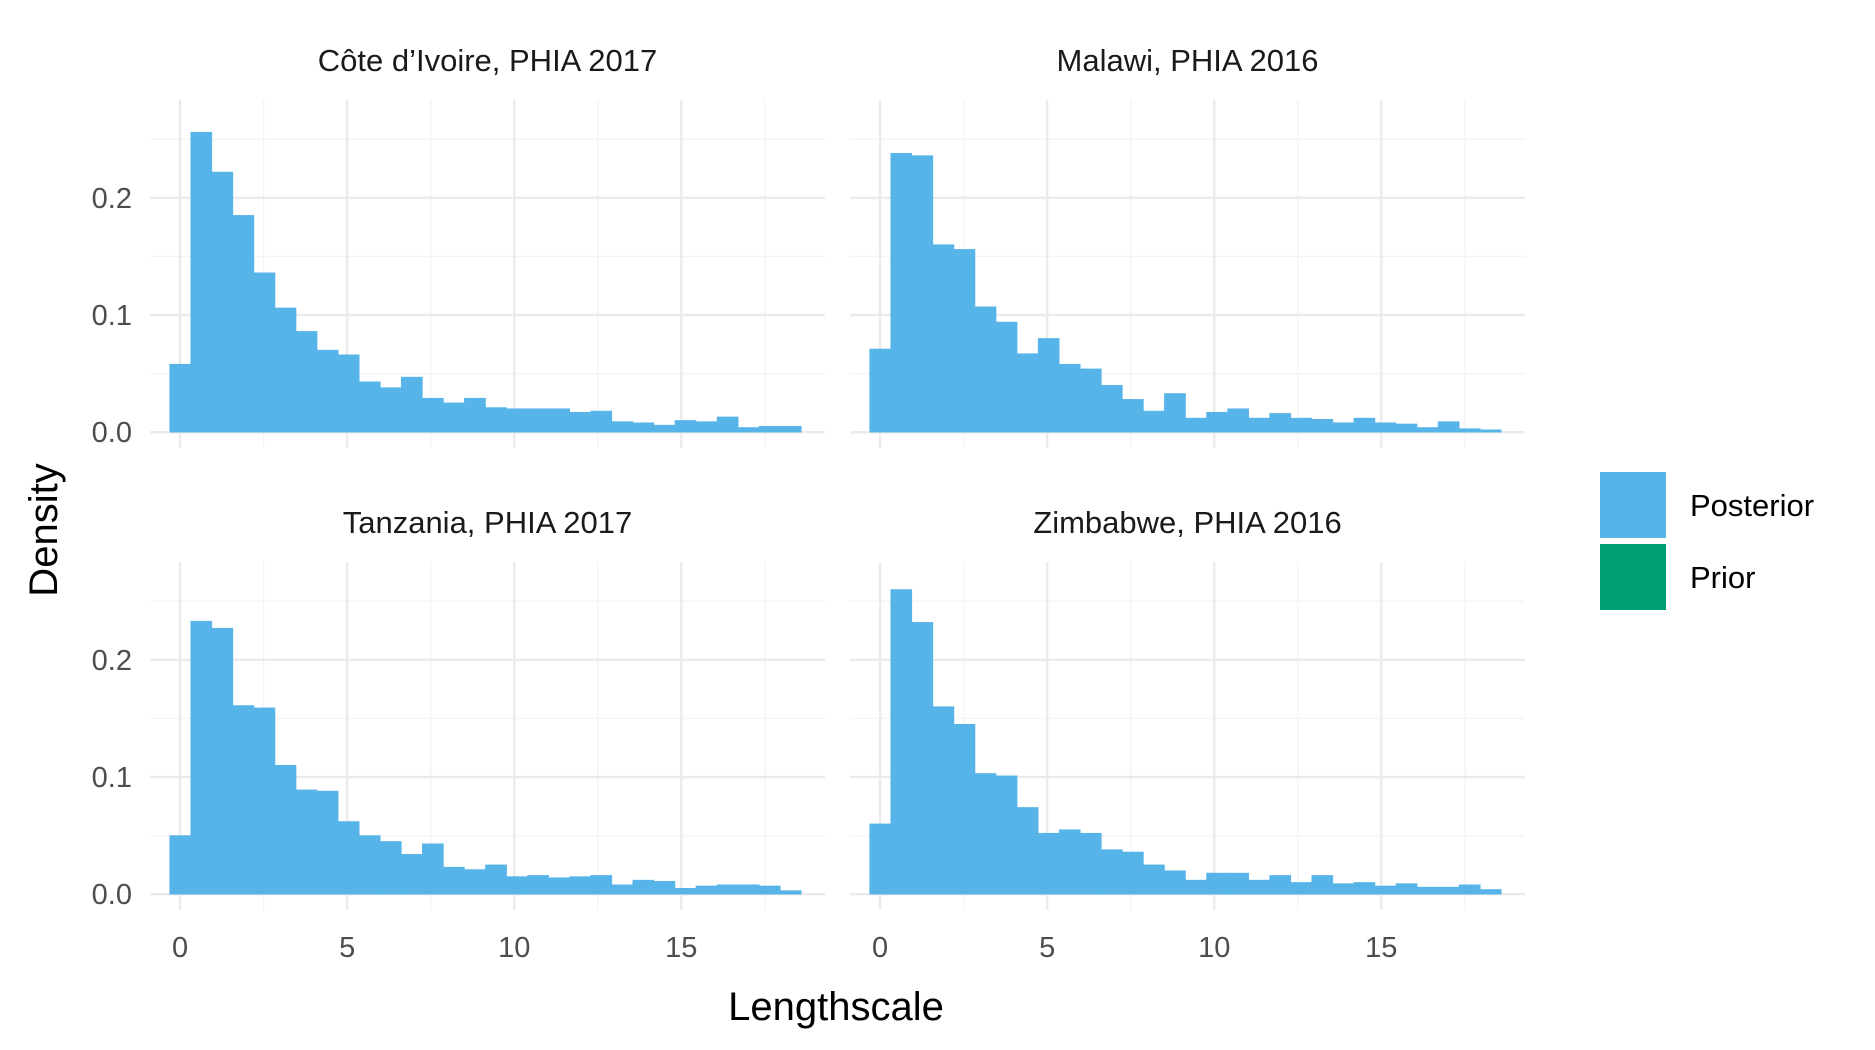 The width and height of the screenshot is (1875, 1050). What do you see at coordinates (880, 948) in the screenshot?
I see `x-tick-label: 0` at bounding box center [880, 948].